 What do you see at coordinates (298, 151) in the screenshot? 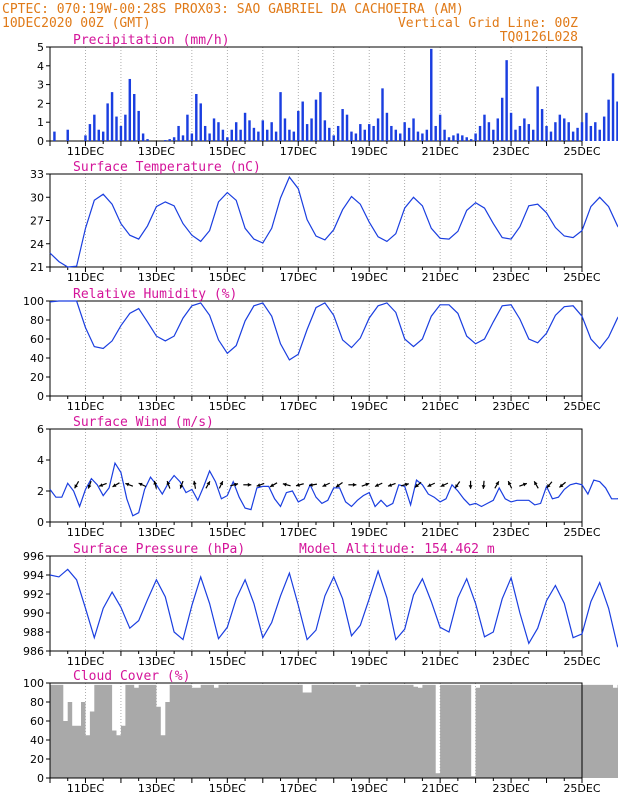
I see `precip-xtick-label: 17DEC` at bounding box center [298, 151].